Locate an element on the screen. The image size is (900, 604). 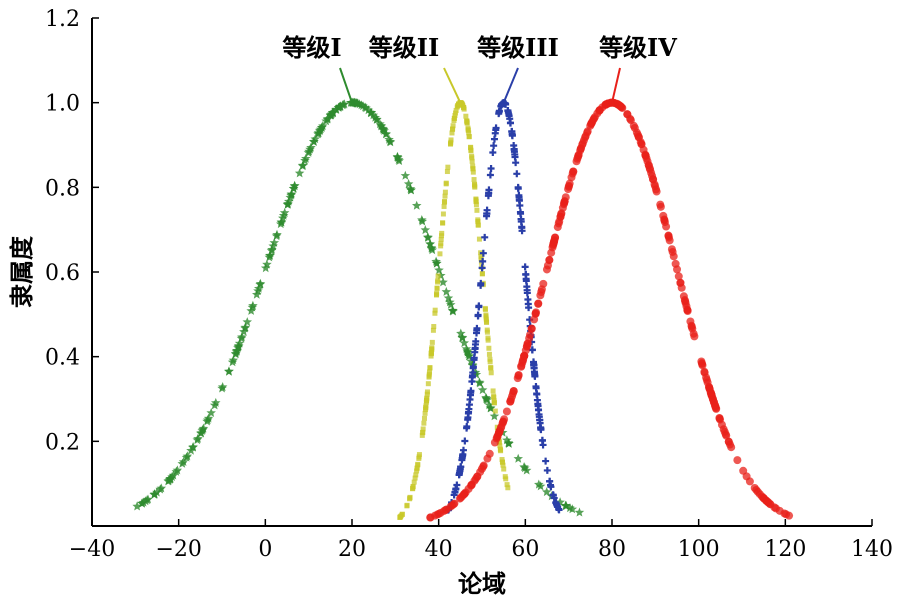
y-tick-label: 0.6 is located at coordinates (62, 273).